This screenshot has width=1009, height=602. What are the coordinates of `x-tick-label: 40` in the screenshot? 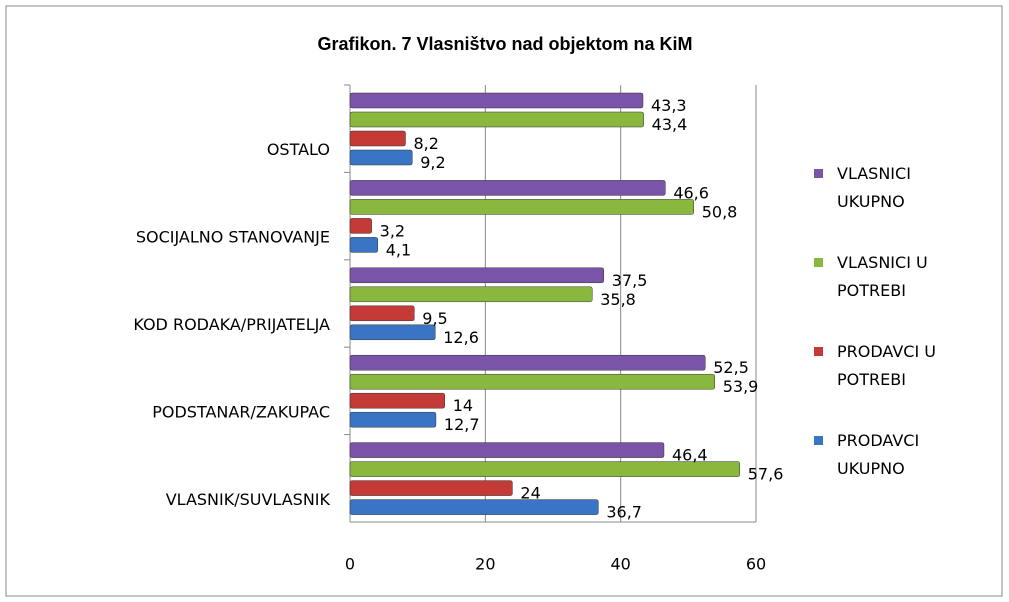 It's located at (620, 564).